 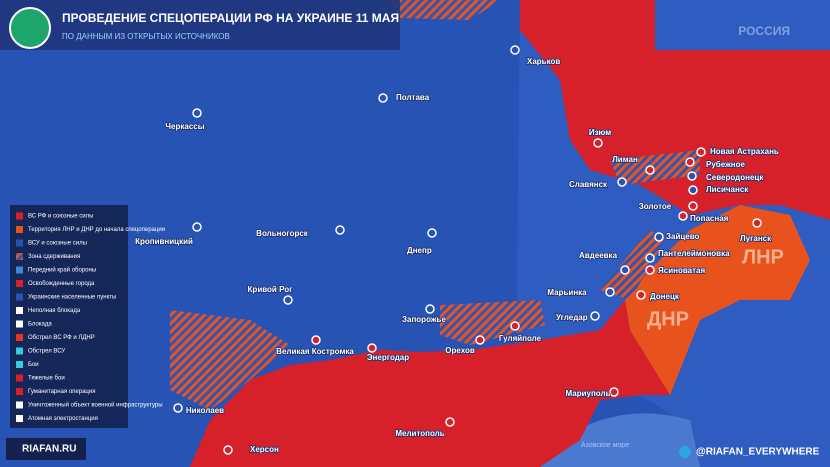 I want to click on city-label: Авдеевка, so click(x=598, y=255).